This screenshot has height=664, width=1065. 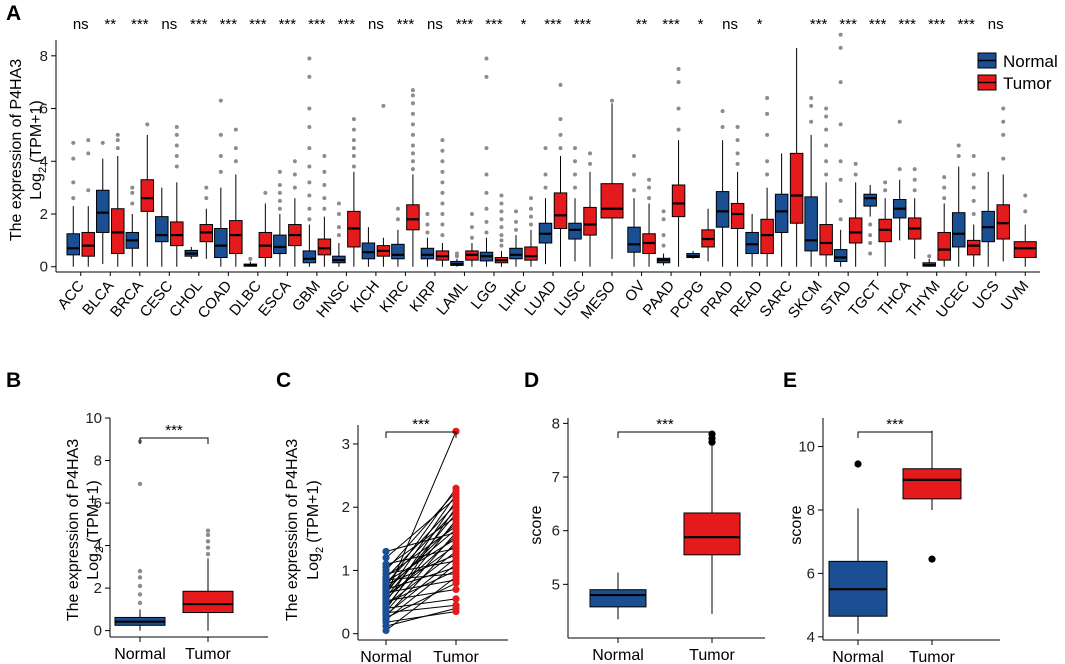 I want to click on panel-a-ov-normal-outlier, so click(x=634, y=190).